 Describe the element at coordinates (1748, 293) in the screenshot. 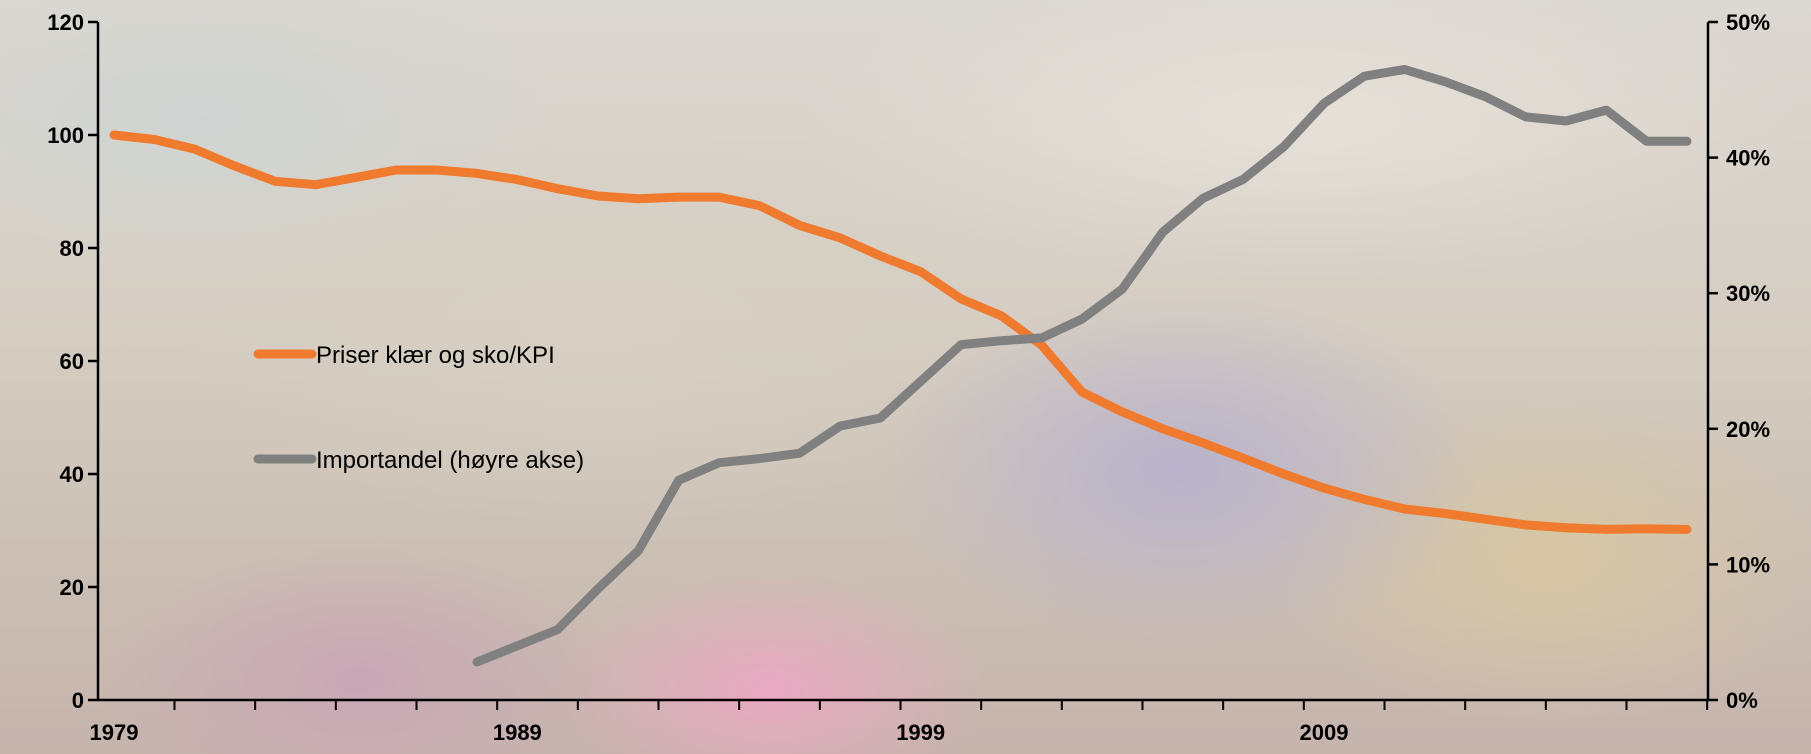

I see `y-right-tick-label: 30%` at that location.